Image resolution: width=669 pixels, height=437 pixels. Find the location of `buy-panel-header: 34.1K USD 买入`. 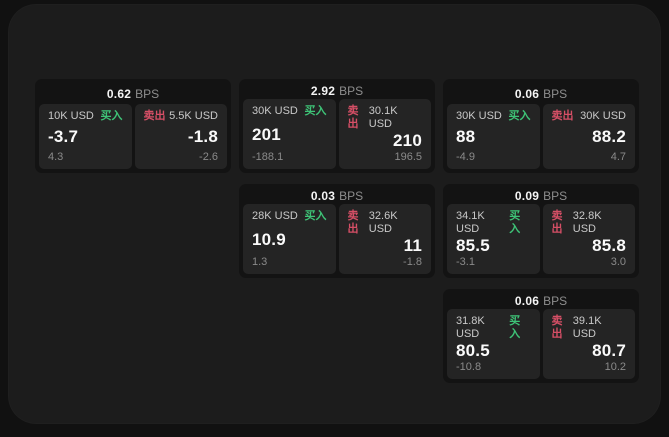

buy-panel-header: 34.1K USD 买入 is located at coordinates (493, 223).